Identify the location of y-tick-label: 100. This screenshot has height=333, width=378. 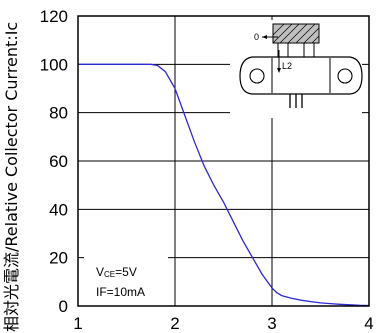
(54, 64).